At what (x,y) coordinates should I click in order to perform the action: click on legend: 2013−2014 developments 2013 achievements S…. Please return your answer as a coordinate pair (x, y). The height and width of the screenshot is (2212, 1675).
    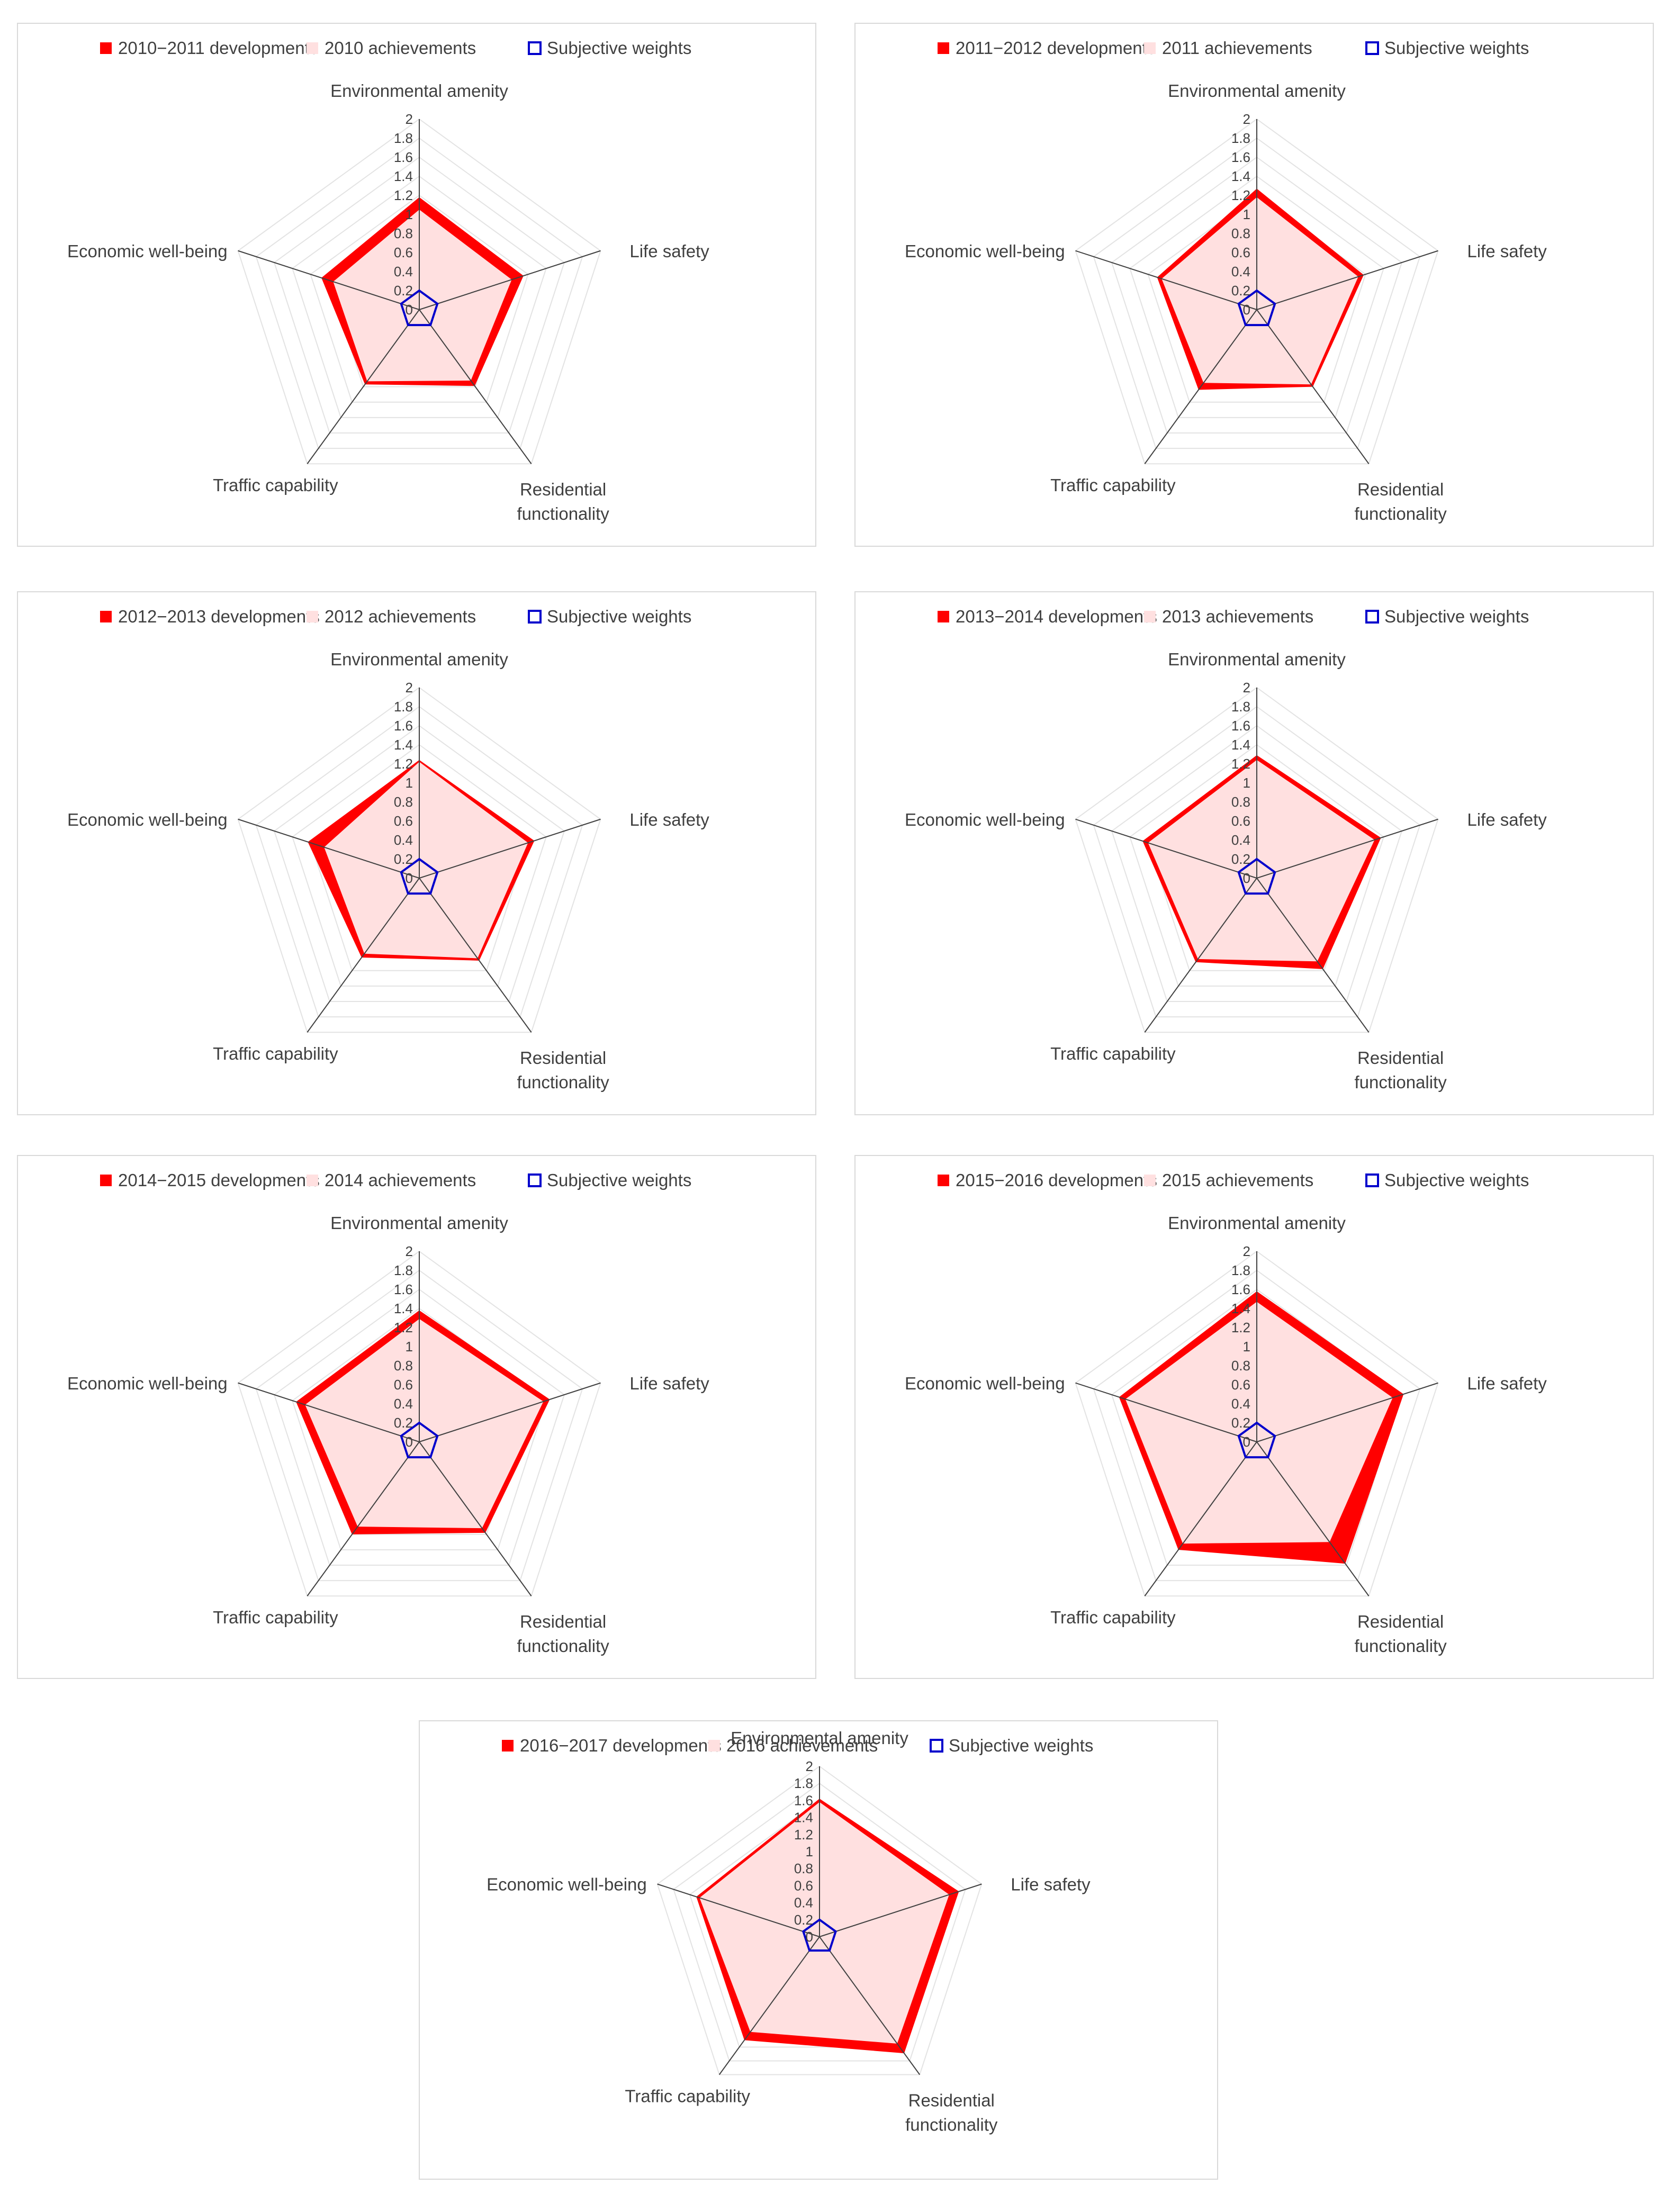
    Looking at the image, I should click on (1233, 616).